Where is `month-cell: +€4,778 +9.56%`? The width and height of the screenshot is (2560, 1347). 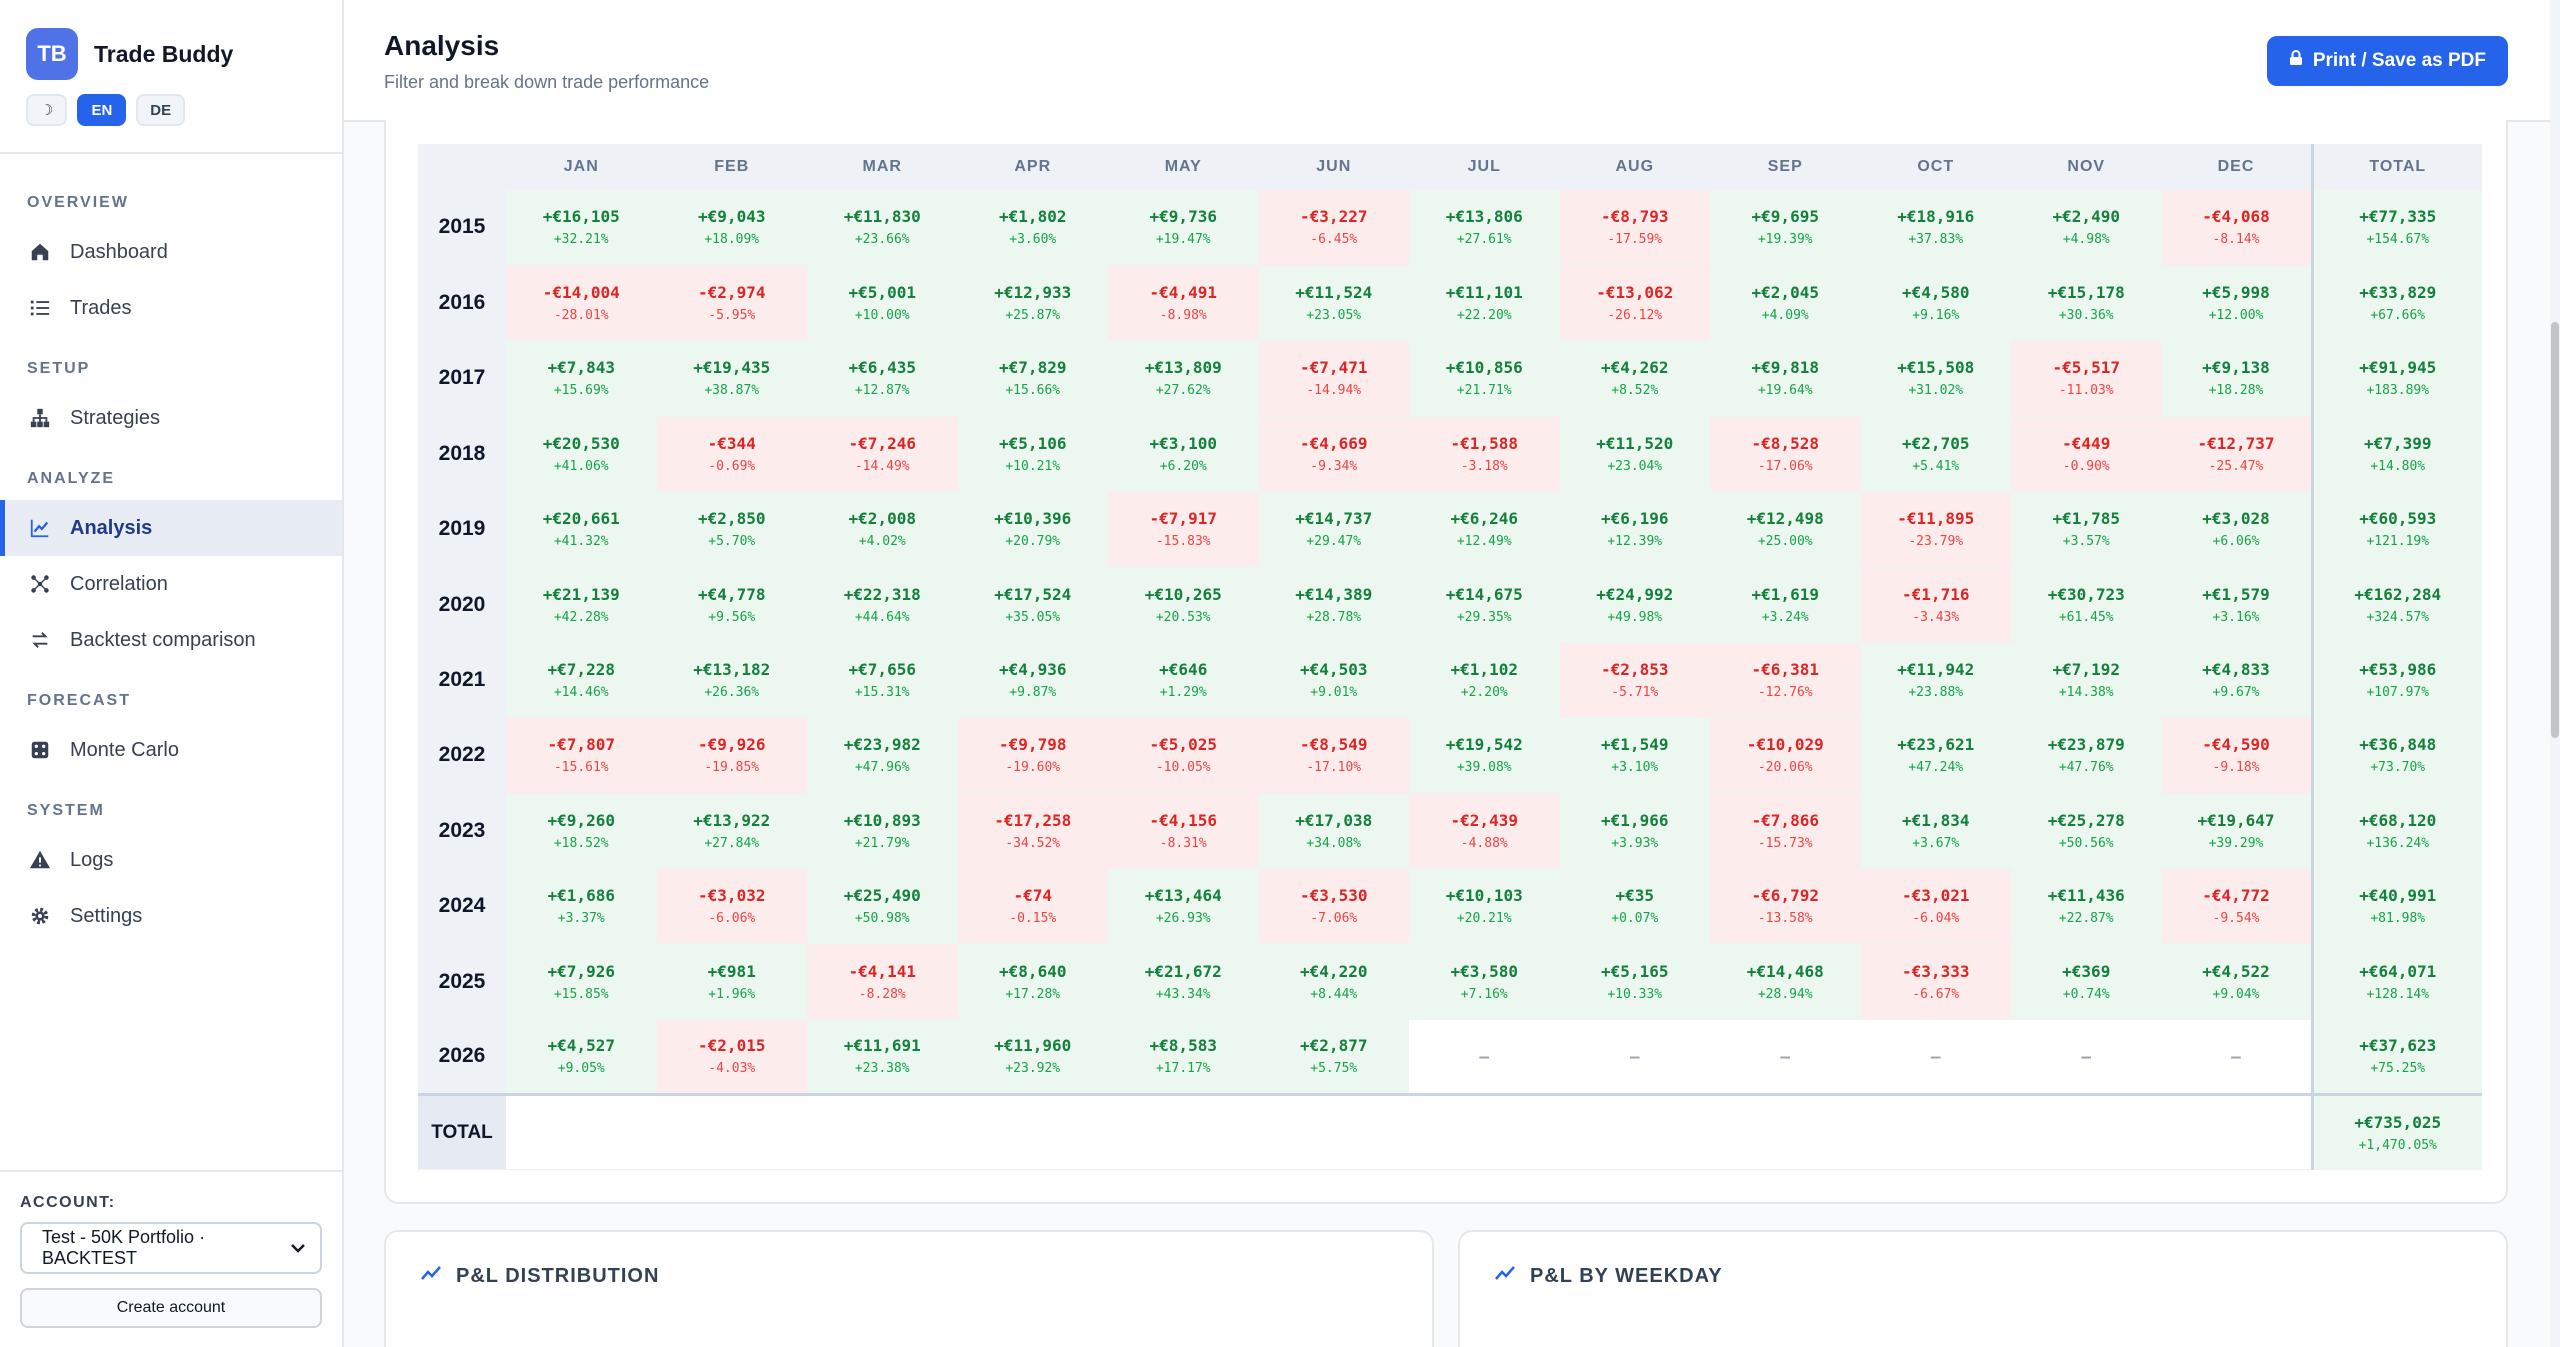
month-cell: +€4,778 +9.56% is located at coordinates (731, 604).